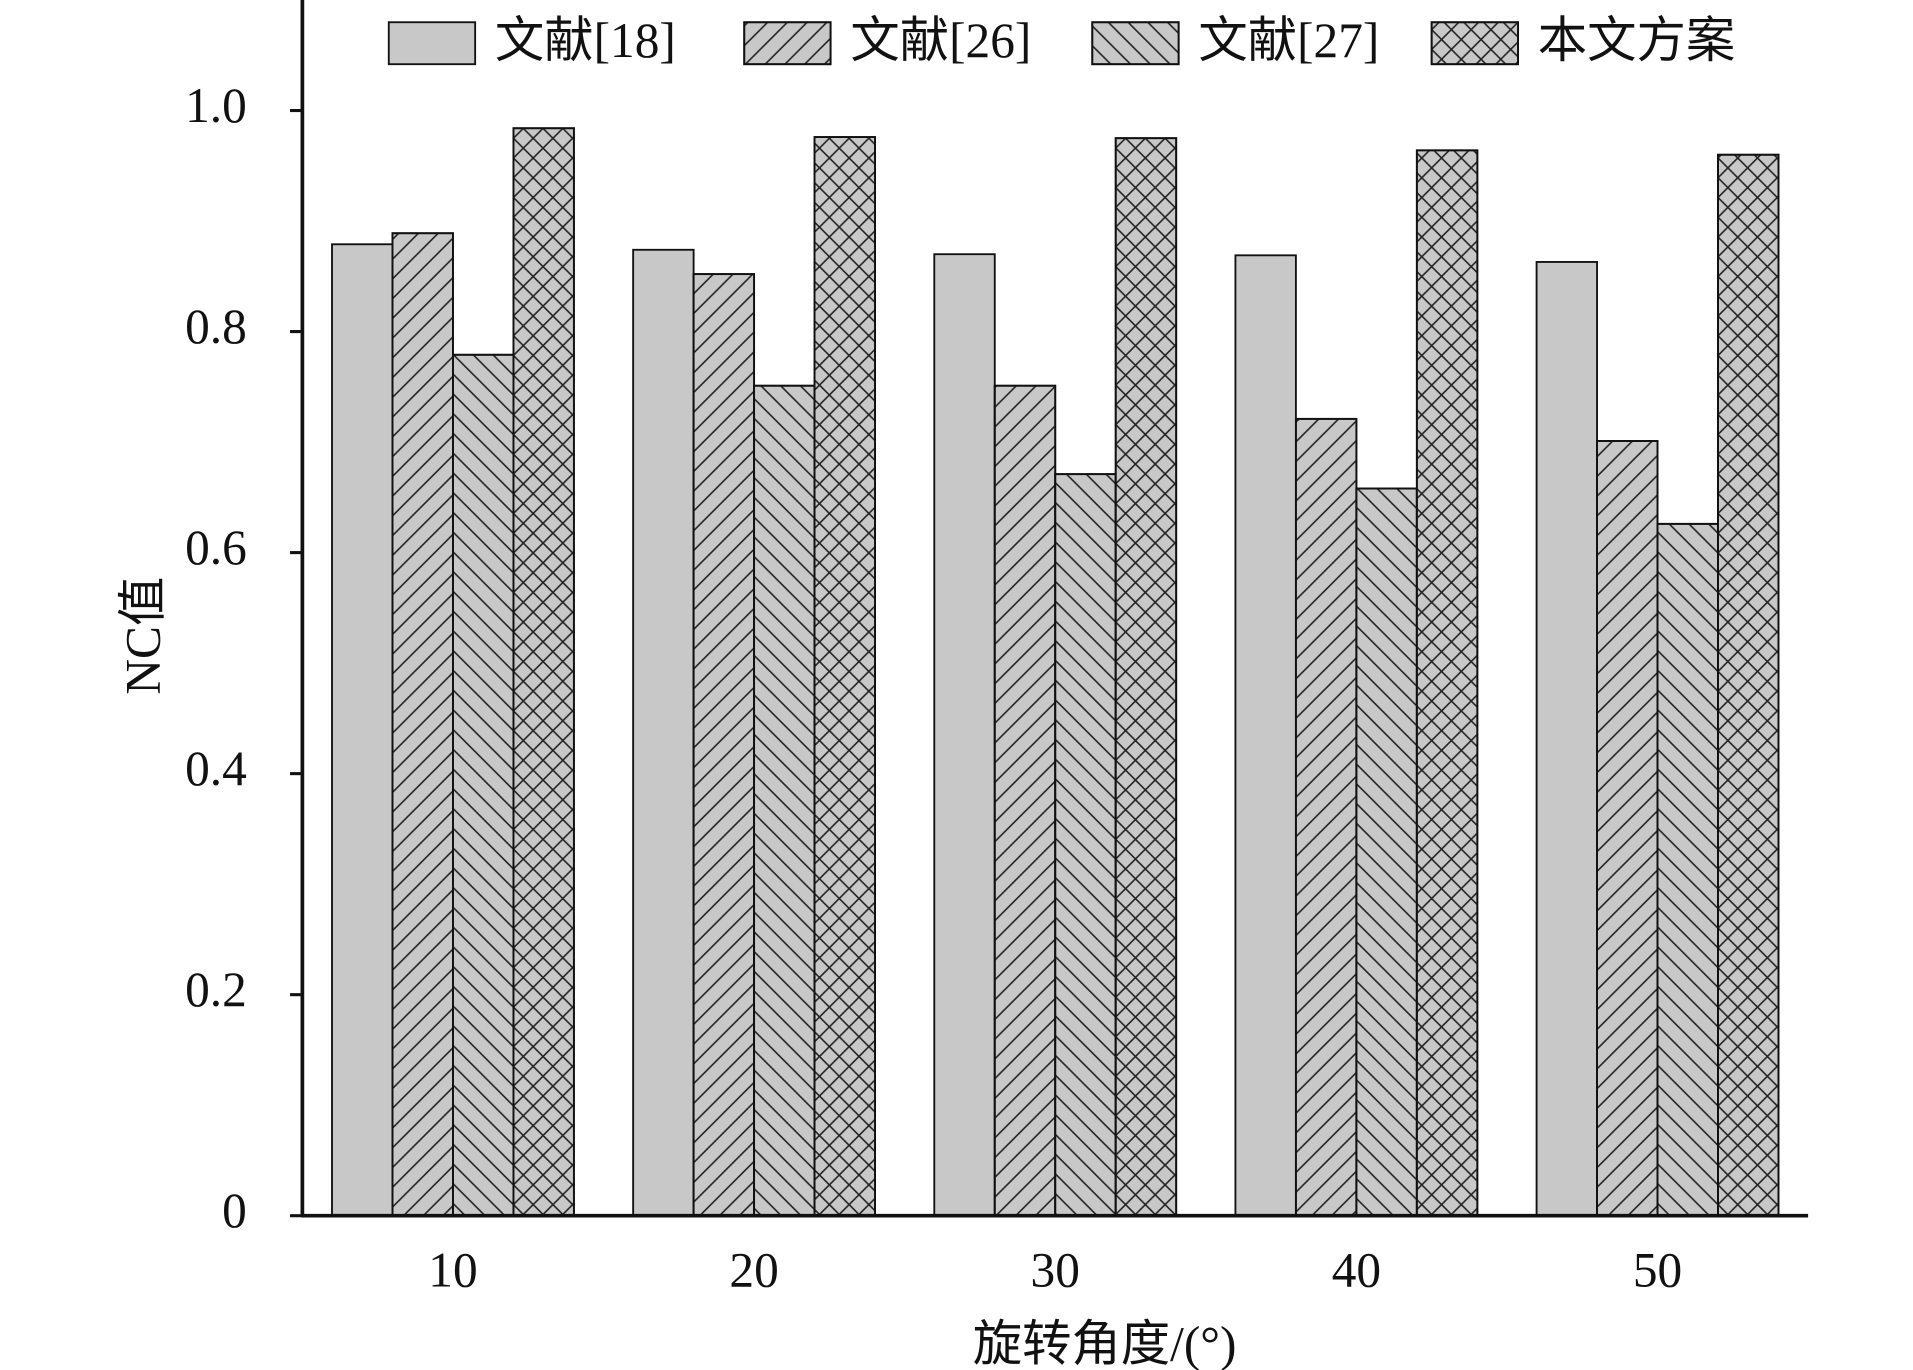 The image size is (1913, 1370). What do you see at coordinates (940, 40) in the screenshot?
I see `legend-label: 文献[26]` at bounding box center [940, 40].